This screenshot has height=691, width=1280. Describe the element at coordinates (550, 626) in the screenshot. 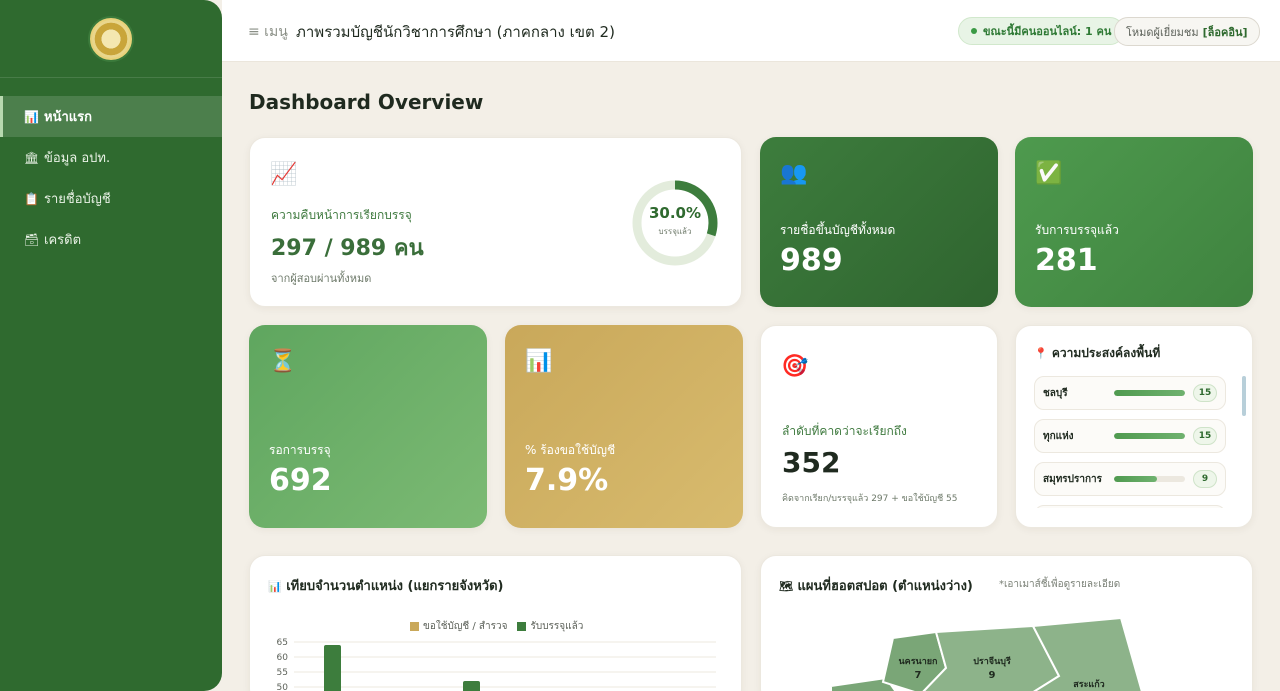

I see `legend-item: รับบรรจุแล้ว` at that location.